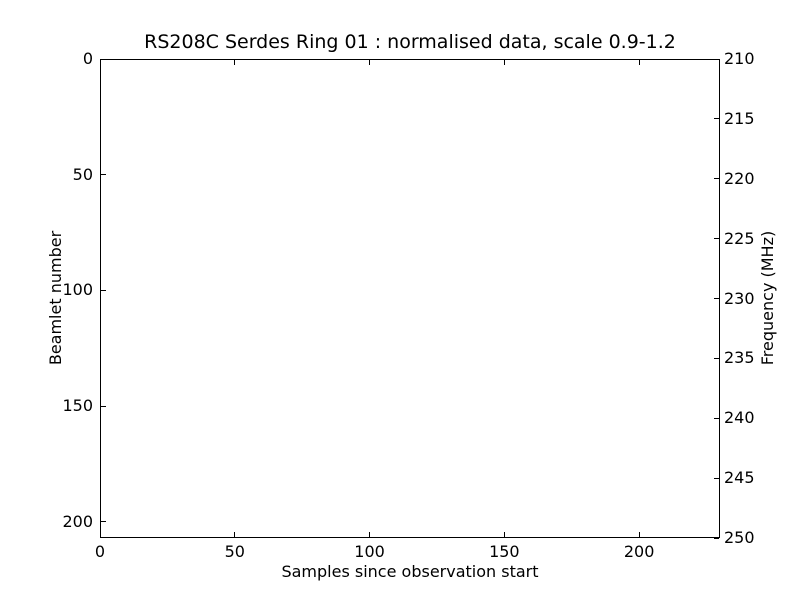 The width and height of the screenshot is (800, 600). What do you see at coordinates (77, 521) in the screenshot?
I see `y-left-tick-label: 200` at bounding box center [77, 521].